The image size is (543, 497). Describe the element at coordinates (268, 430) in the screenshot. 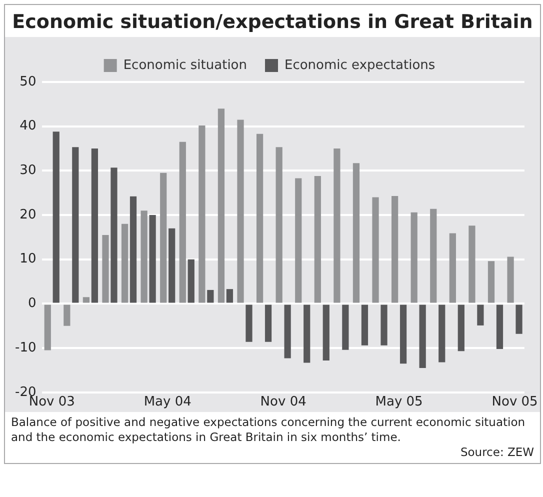

I see `text: Balance of positive and negative expectations concerning the current economic situation and the economic expectations in Great Britain in six months’ time.` at that location.